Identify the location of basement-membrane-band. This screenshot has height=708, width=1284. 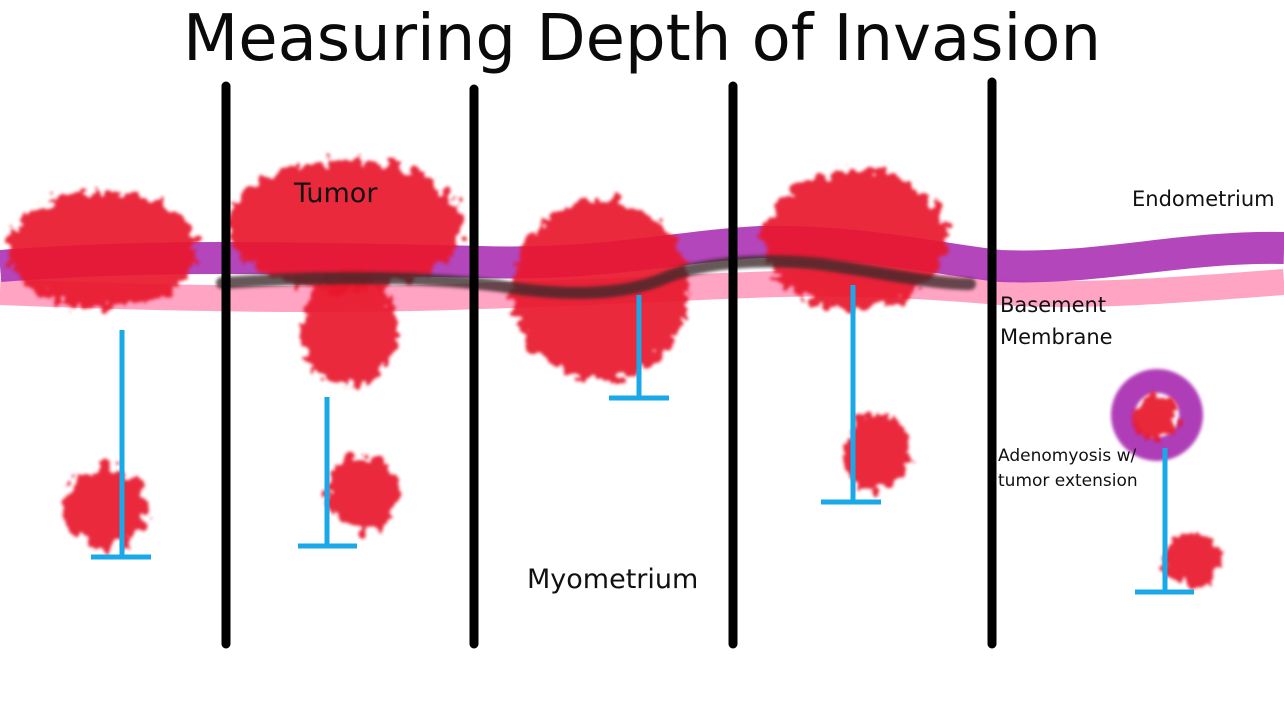
(642, 290).